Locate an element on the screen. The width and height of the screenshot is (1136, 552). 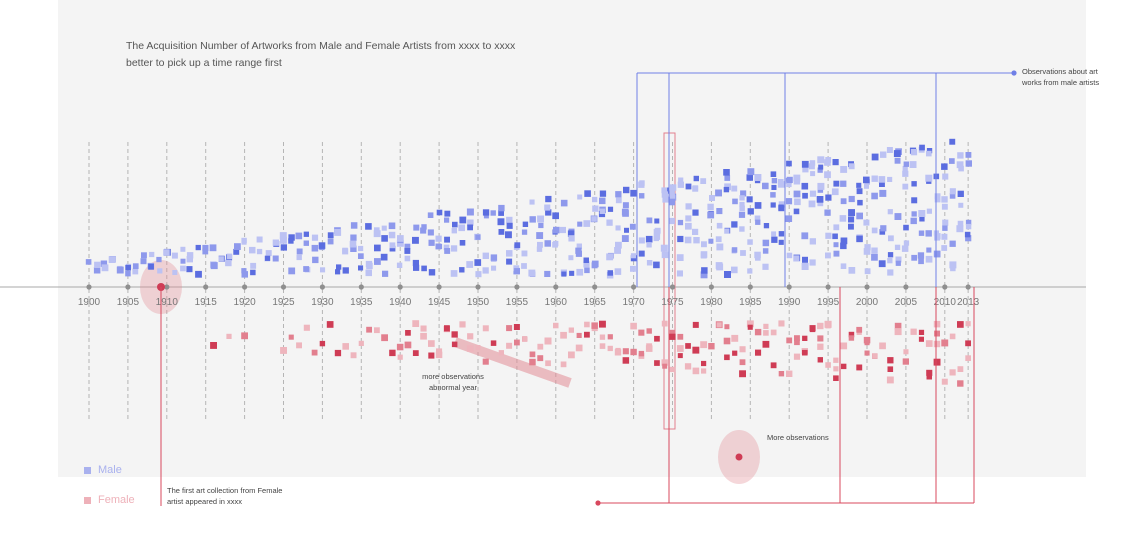
x-tick-label: 2010 is located at coordinates (945, 302).